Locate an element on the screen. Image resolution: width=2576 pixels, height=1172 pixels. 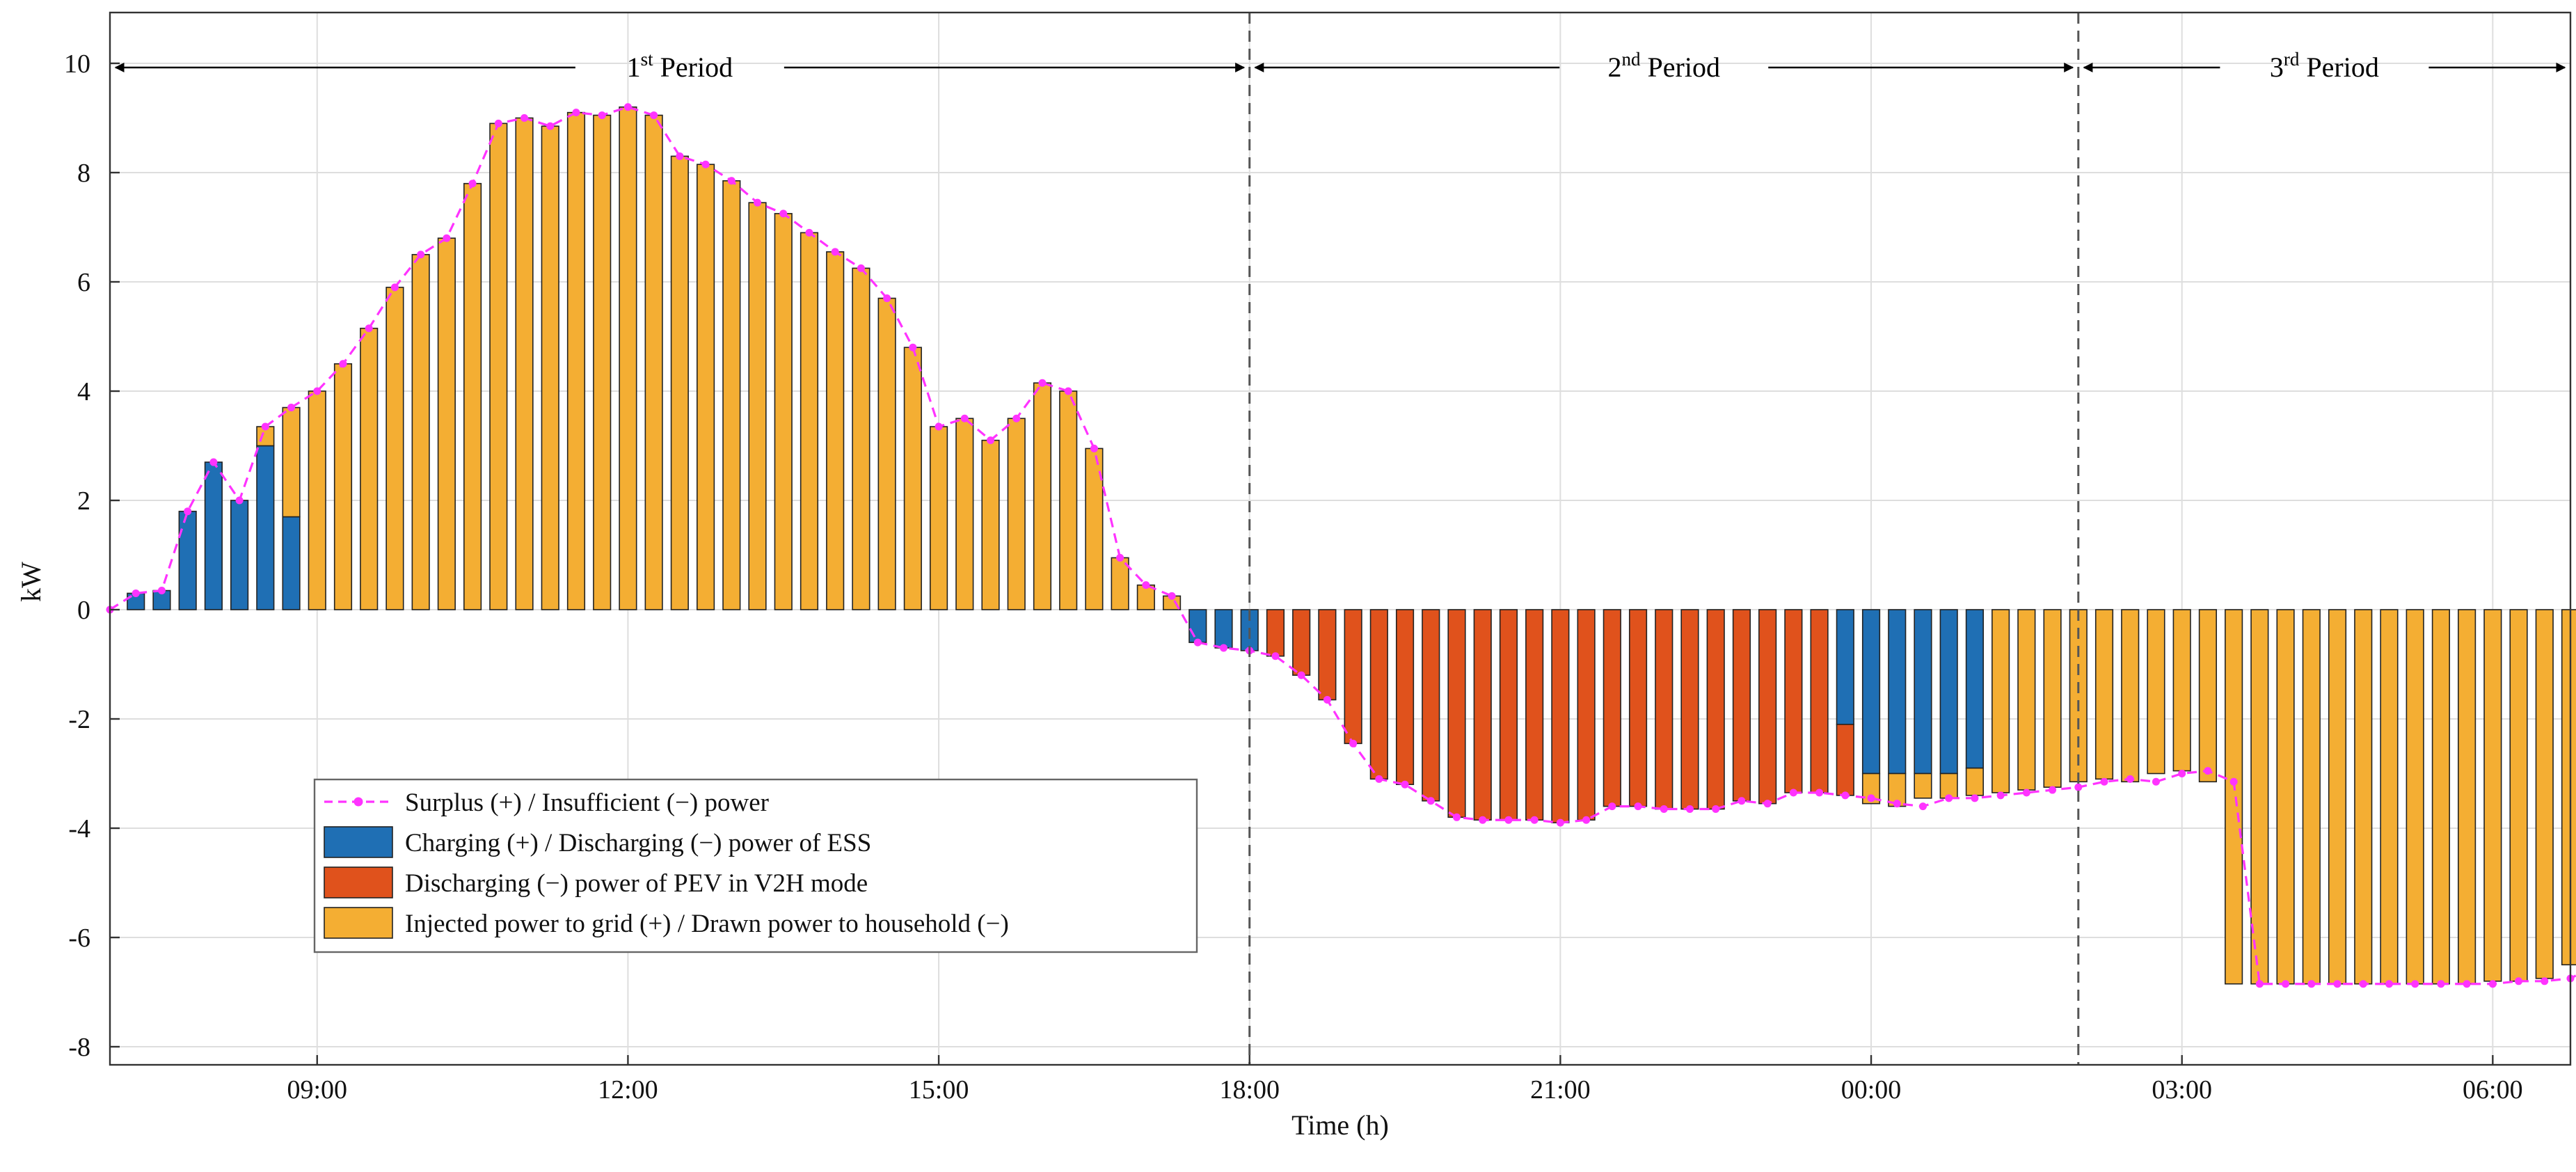
period-word: Period is located at coordinates (1684, 67).